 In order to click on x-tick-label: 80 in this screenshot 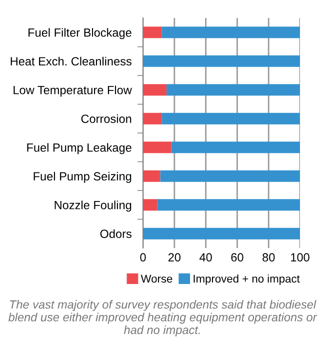, I will do `click(268, 257)`.